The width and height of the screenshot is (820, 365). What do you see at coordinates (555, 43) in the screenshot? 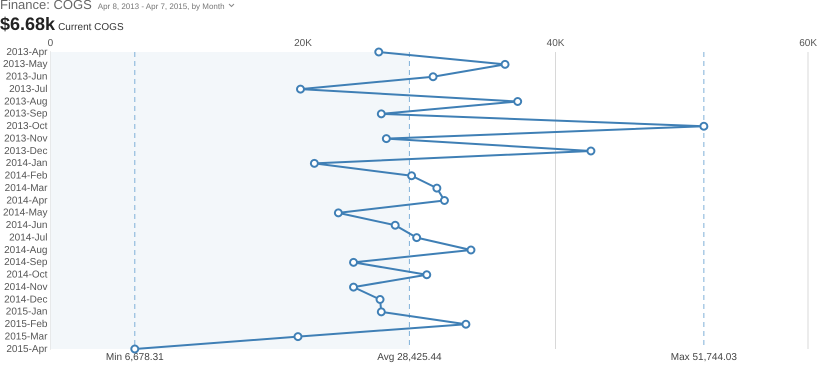
I see `x-tick-label: 40K` at bounding box center [555, 43].